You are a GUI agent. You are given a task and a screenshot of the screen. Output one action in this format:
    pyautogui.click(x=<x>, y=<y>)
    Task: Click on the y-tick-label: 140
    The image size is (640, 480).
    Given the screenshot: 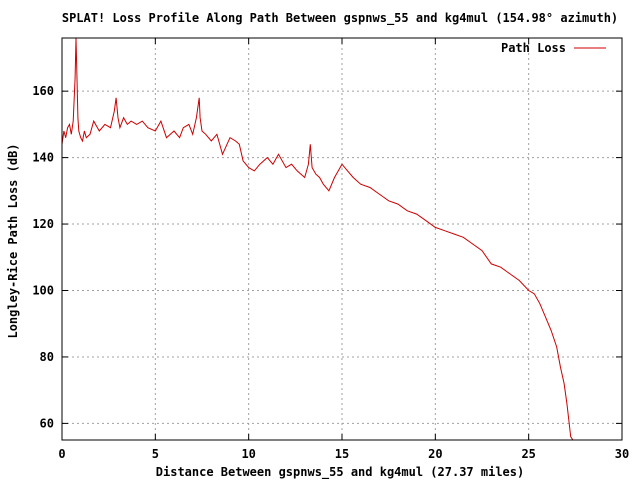 What is the action you would take?
    pyautogui.click(x=43, y=158)
    